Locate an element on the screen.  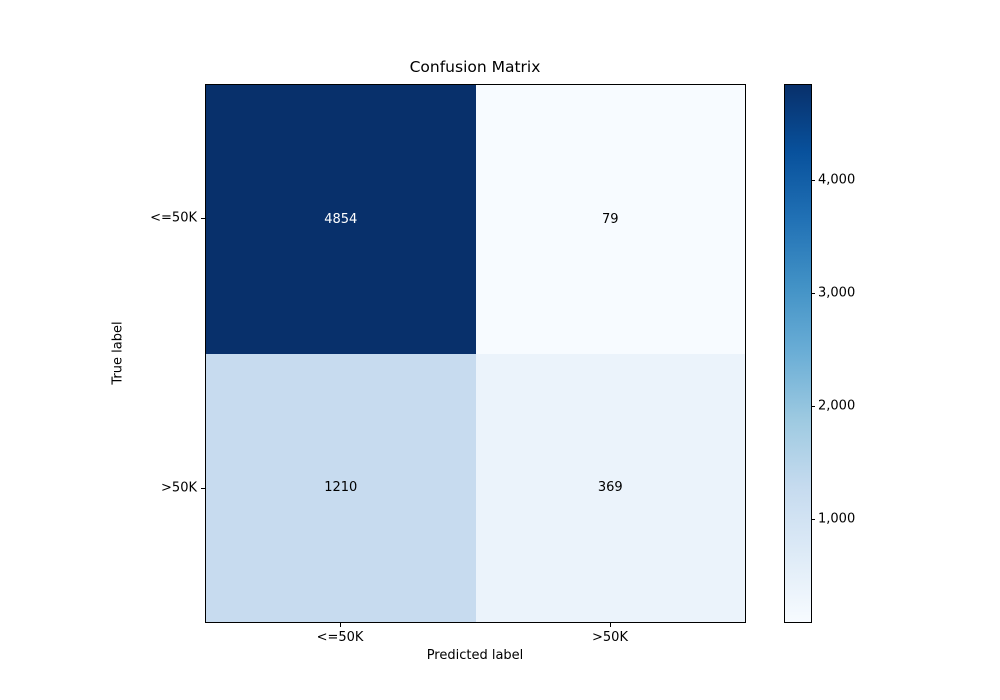
heatmap-cell-true1-pred0: 1210 is located at coordinates (341, 487).